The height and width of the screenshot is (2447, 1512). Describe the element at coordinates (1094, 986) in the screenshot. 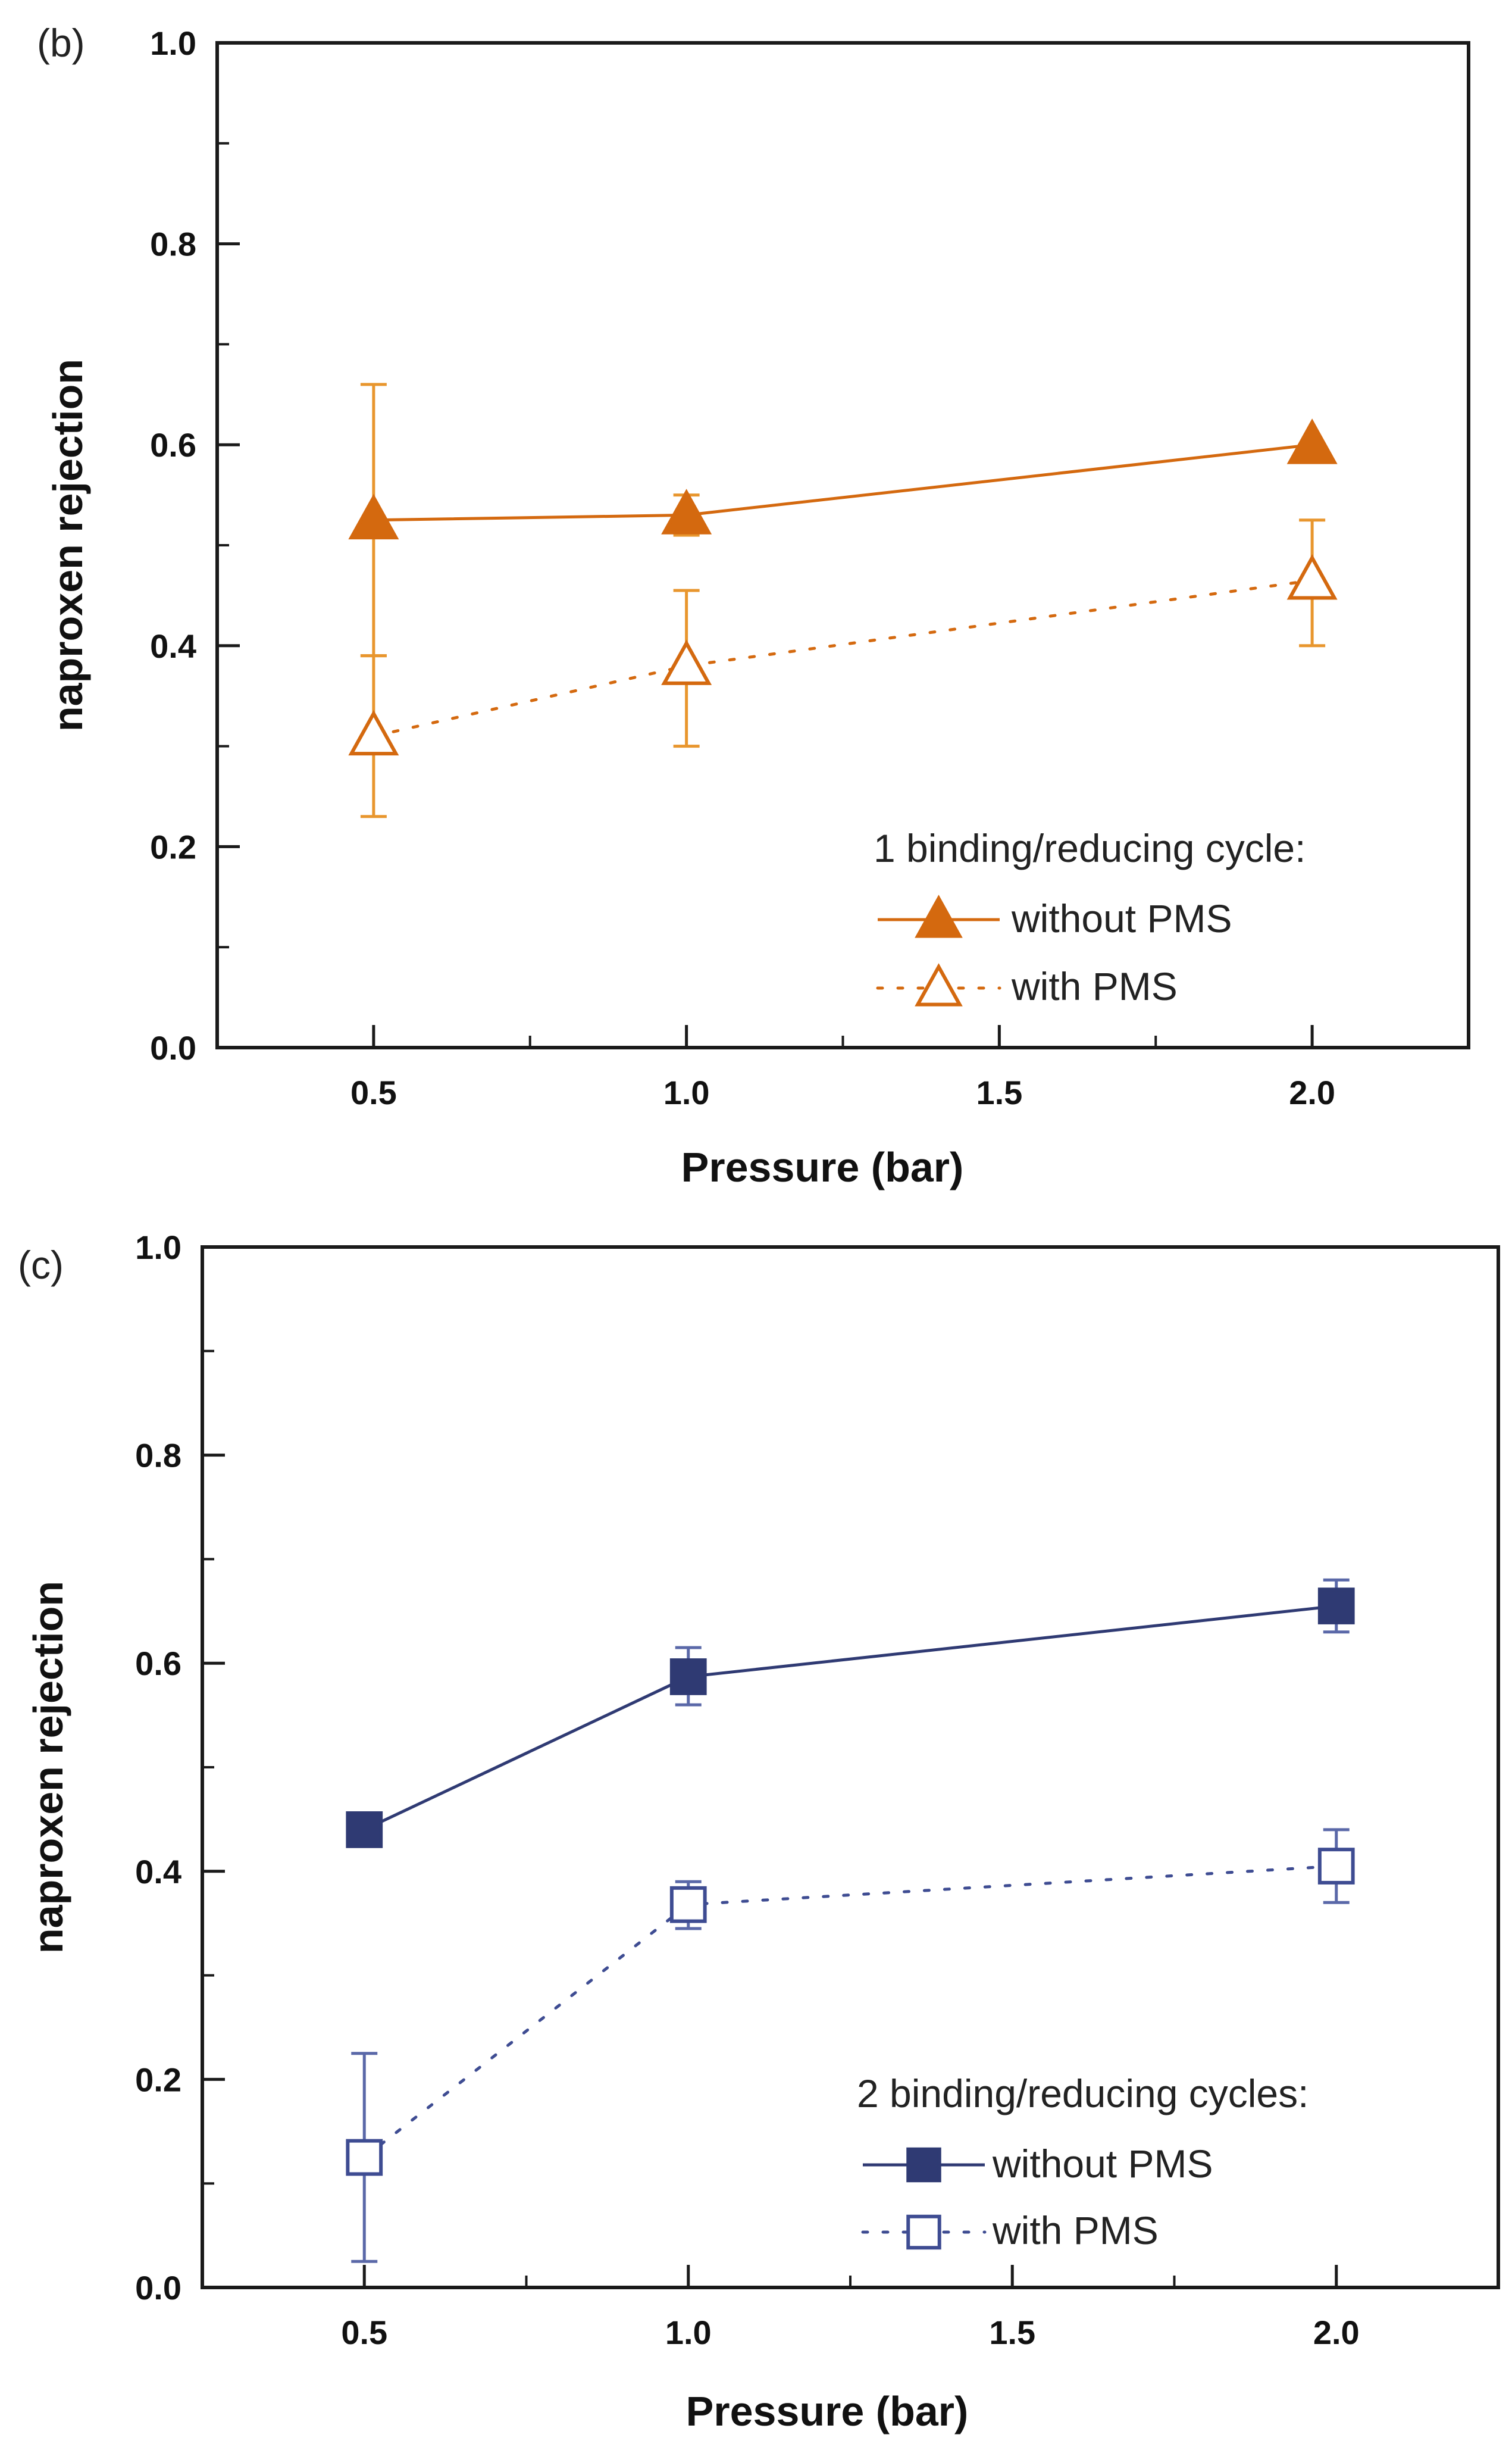

I see `panel-b-legend-label-with-pms: with PMS` at that location.